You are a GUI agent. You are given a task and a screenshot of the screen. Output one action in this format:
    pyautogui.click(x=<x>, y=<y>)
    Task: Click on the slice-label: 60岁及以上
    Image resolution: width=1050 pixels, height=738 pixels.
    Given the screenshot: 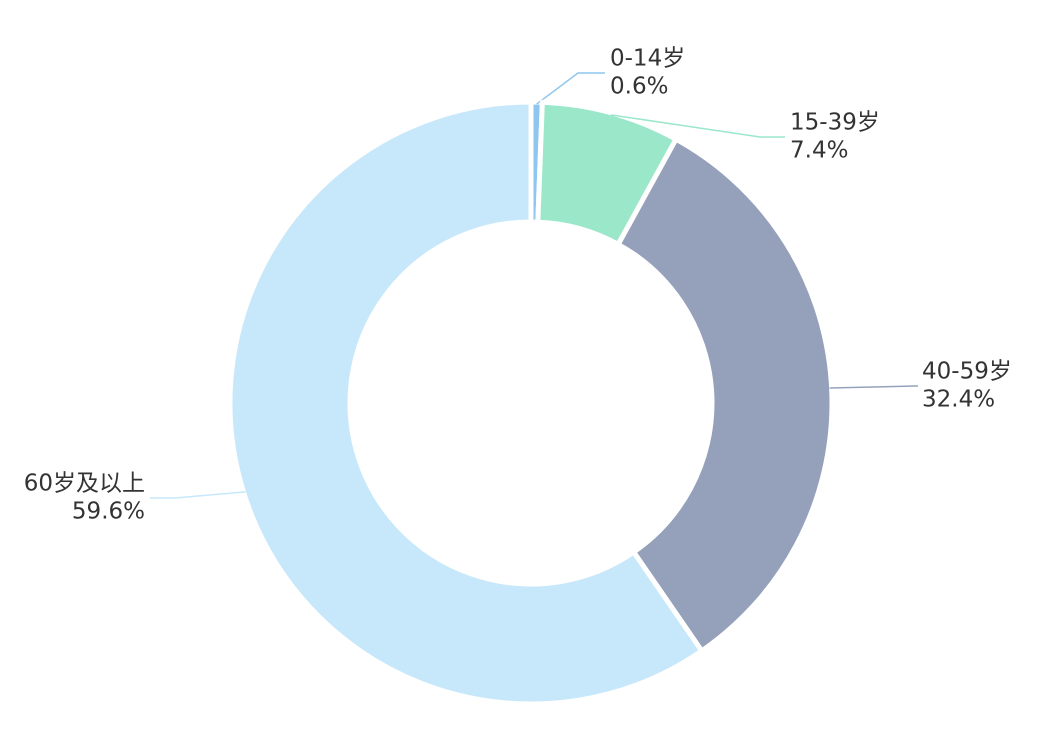 What is the action you would take?
    pyautogui.click(x=84, y=484)
    